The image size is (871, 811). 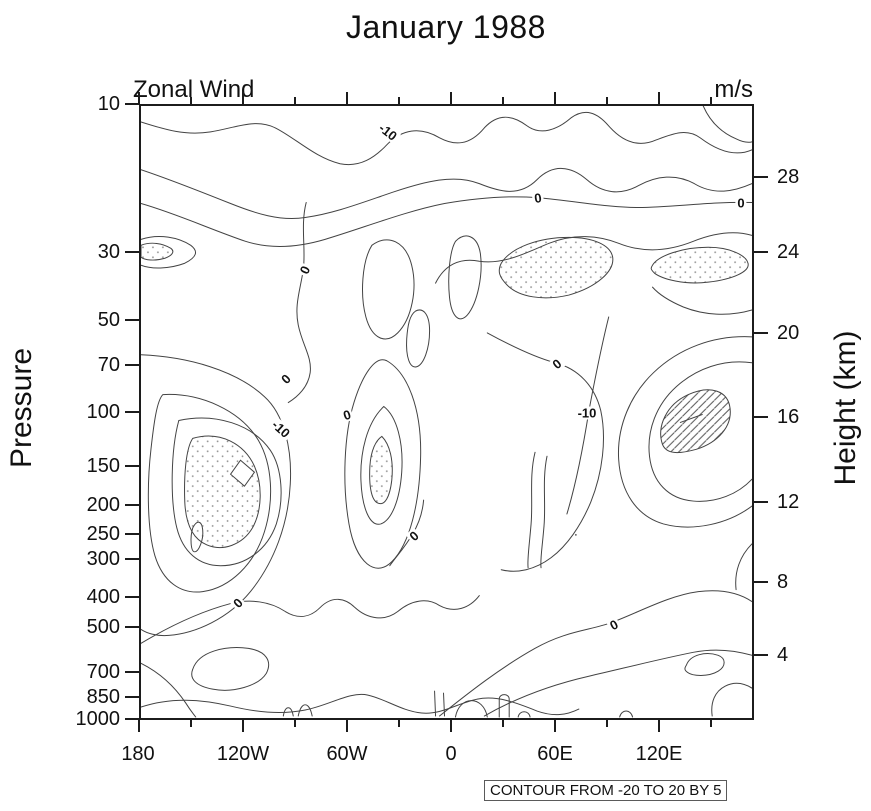 I want to click on height-tick-label: 4, so click(x=783, y=655).